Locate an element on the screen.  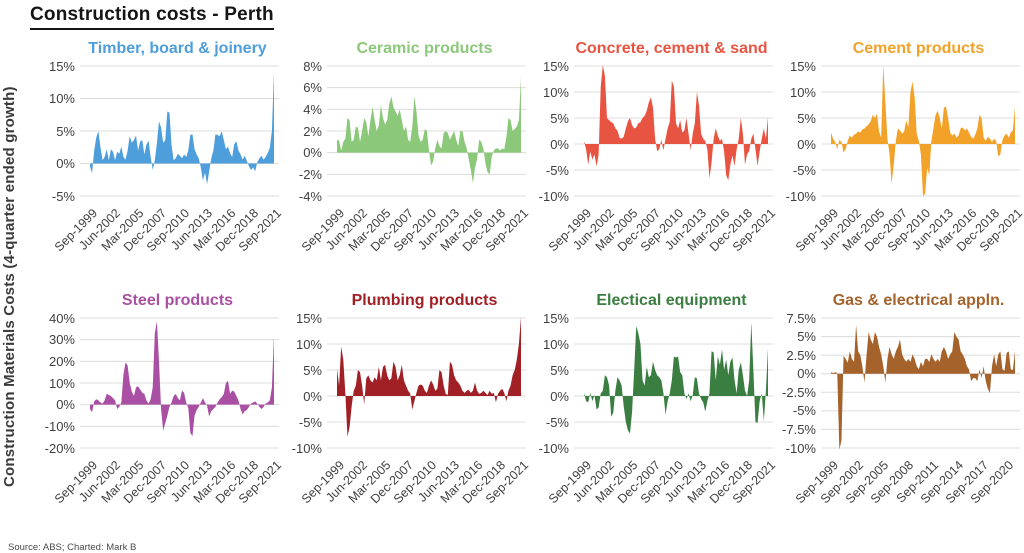
chart-title: Ceramic products is located at coordinates (424, 48).